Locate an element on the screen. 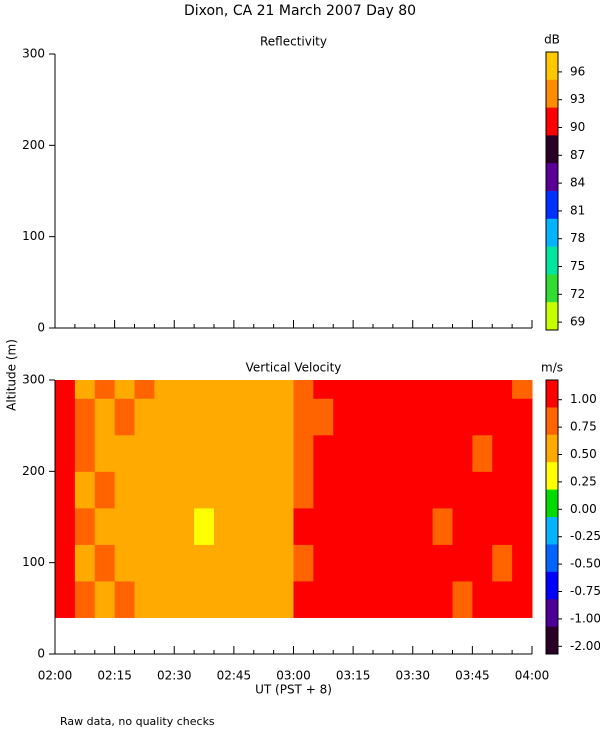 The height and width of the screenshot is (750, 600). colorbar-tick-label: 84 is located at coordinates (577, 183).